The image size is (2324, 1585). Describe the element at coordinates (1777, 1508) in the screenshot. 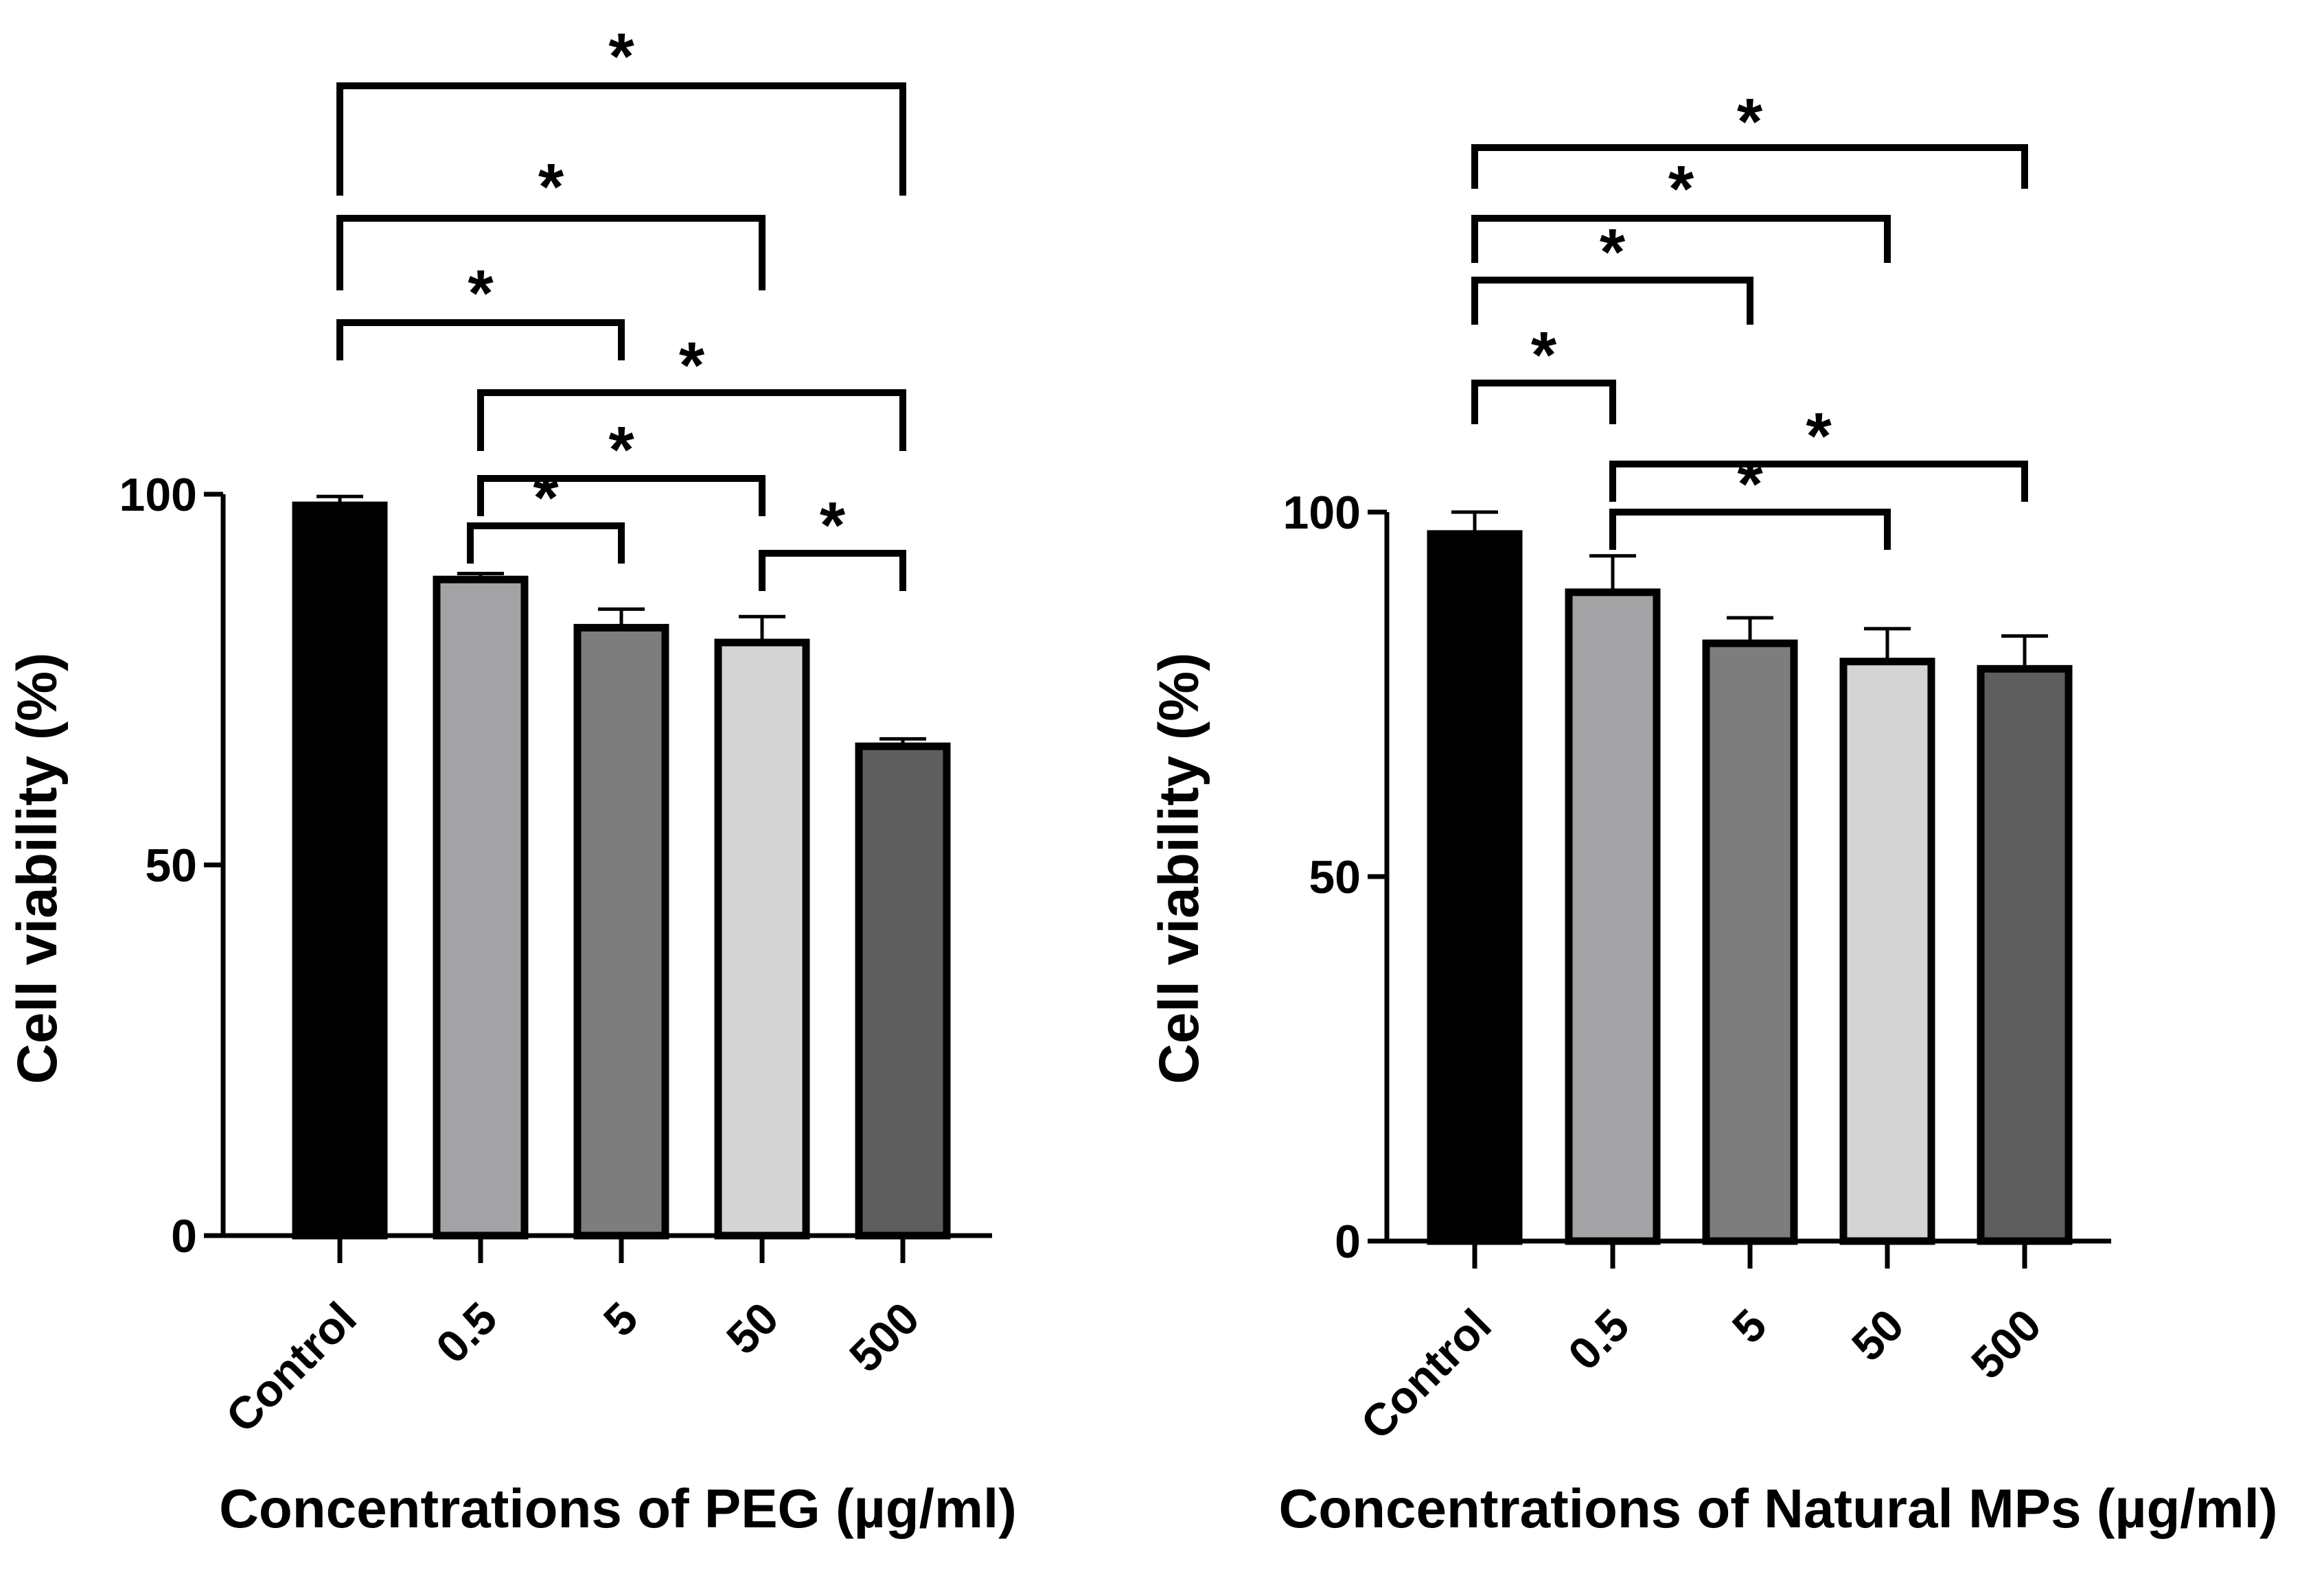

I see `x-axis-label: Concentrations of Natural MPs (µg/ml)` at that location.